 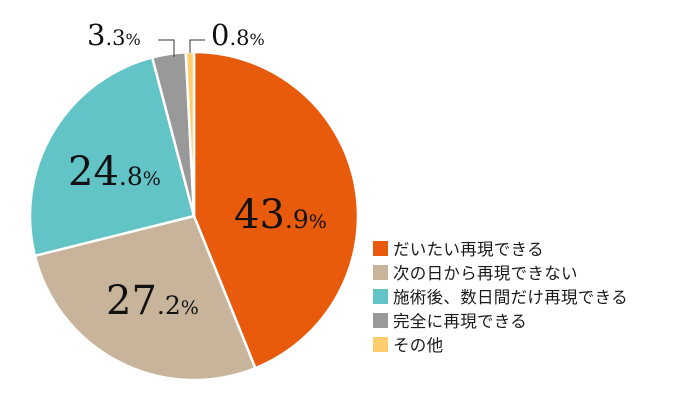 What do you see at coordinates (280, 215) in the screenshot?
I see `data-label-slice-0: 43.9%` at bounding box center [280, 215].